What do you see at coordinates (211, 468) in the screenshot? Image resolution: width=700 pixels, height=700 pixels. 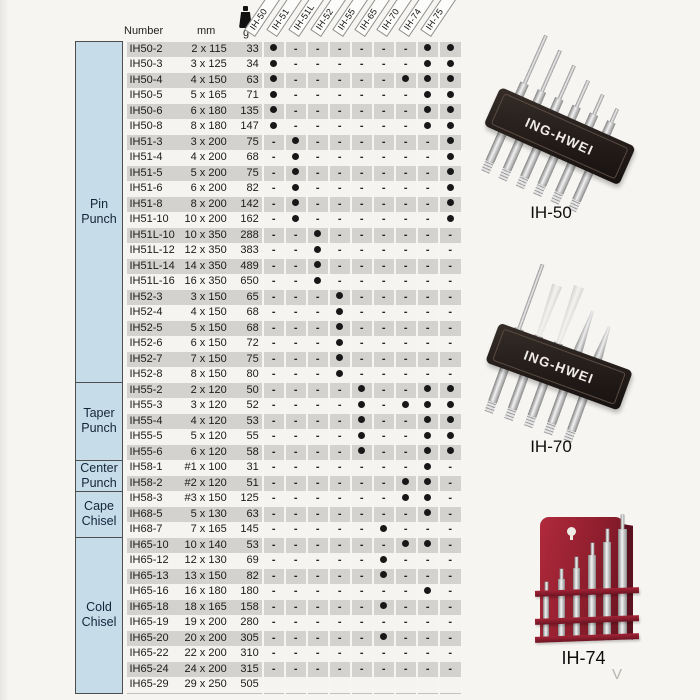 I see `mm-cell: #1 x 100` at bounding box center [211, 468].